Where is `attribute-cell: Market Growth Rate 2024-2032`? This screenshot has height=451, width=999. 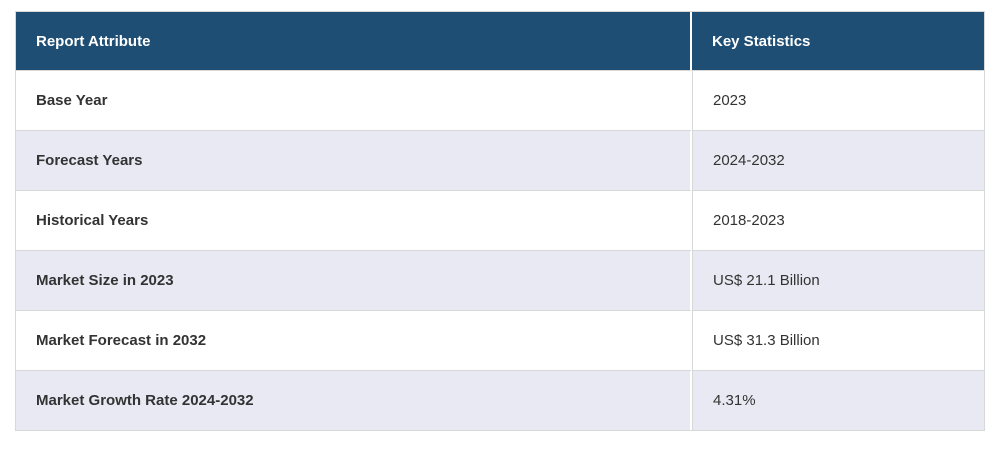
attribute-cell: Market Growth Rate 2024-2032 is located at coordinates (354, 400).